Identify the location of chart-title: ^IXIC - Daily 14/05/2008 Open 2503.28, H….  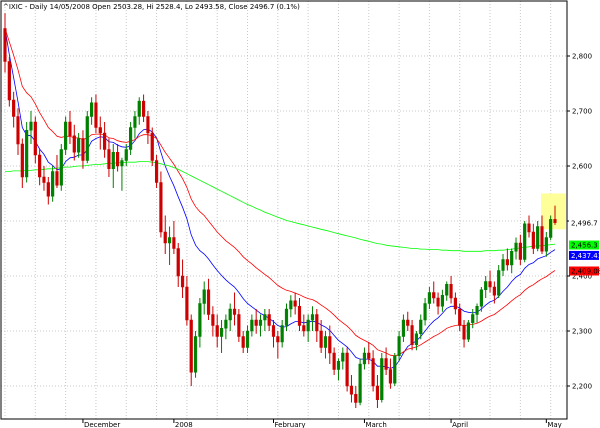
(151, 7).